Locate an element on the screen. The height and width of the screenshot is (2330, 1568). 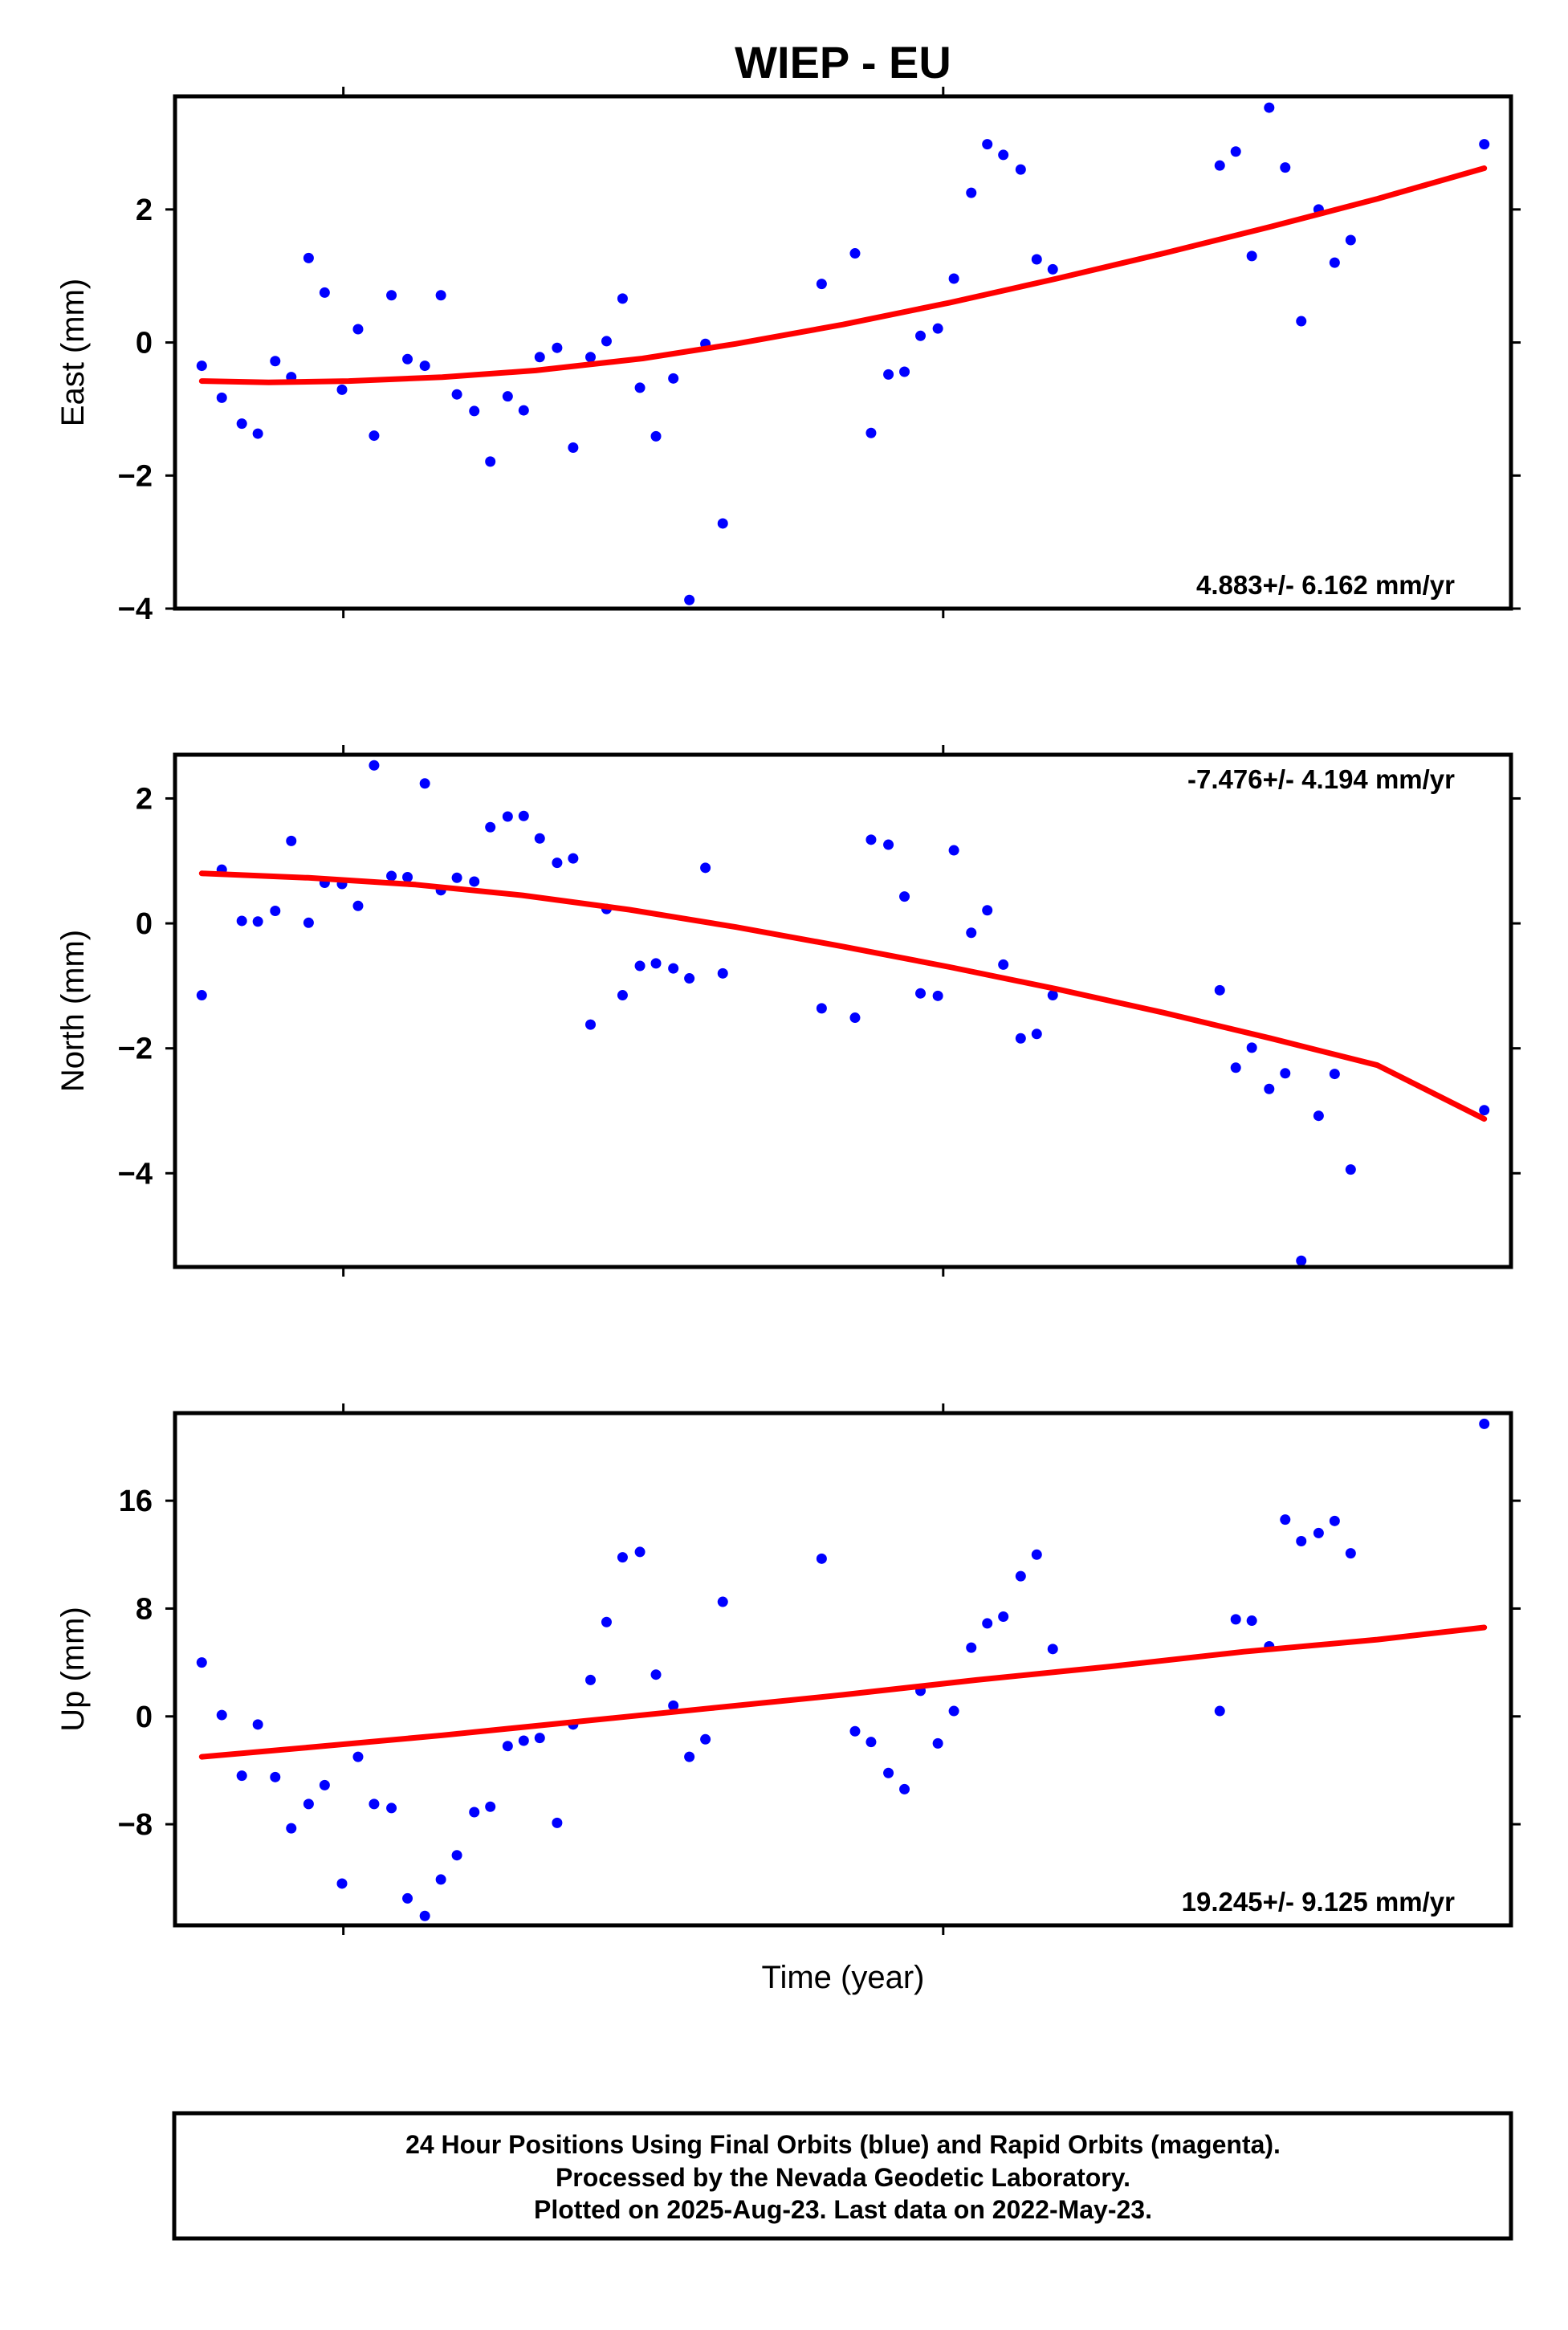
y-tick-label: −2 is located at coordinates (135, 476).